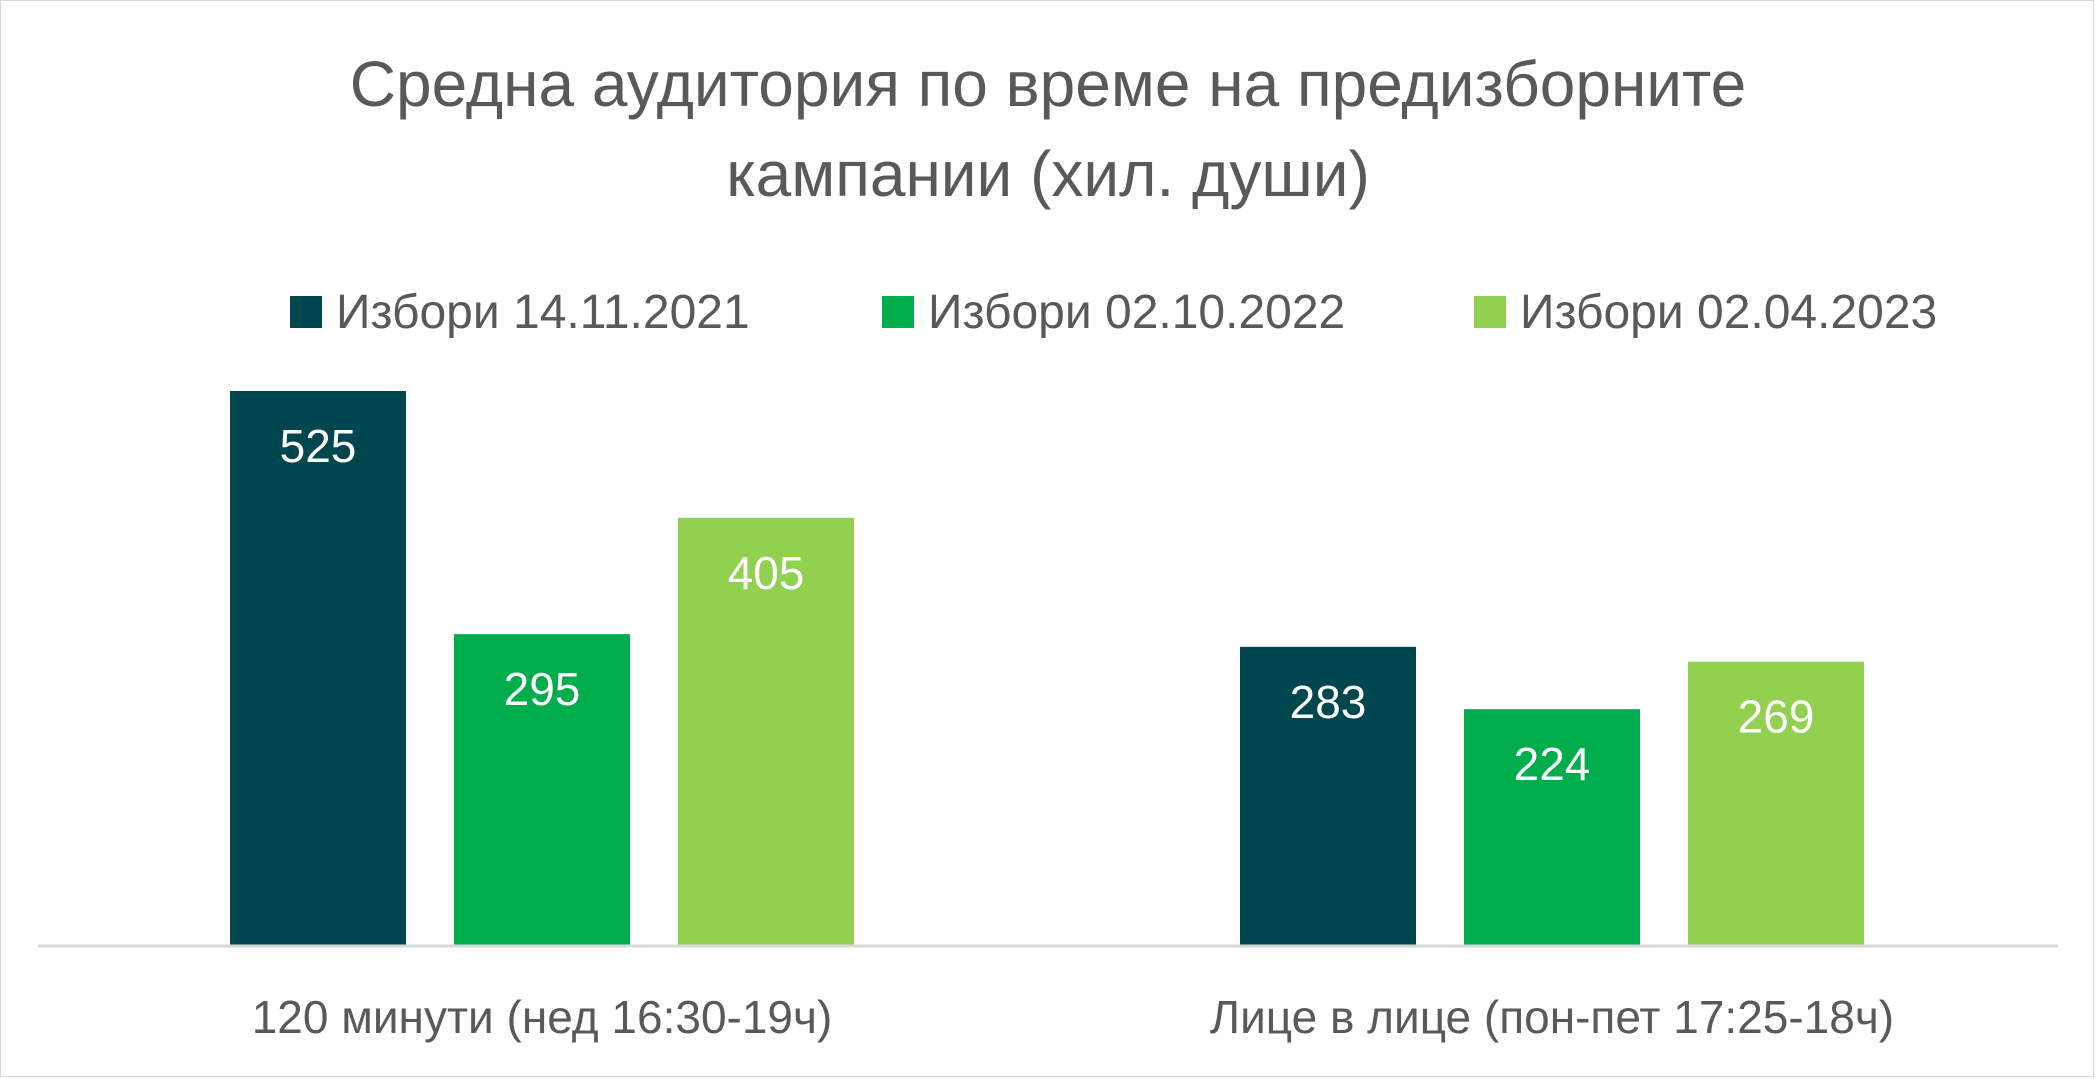  I want to click on legend-item: Избори 02.10.2022, so click(1113, 312).